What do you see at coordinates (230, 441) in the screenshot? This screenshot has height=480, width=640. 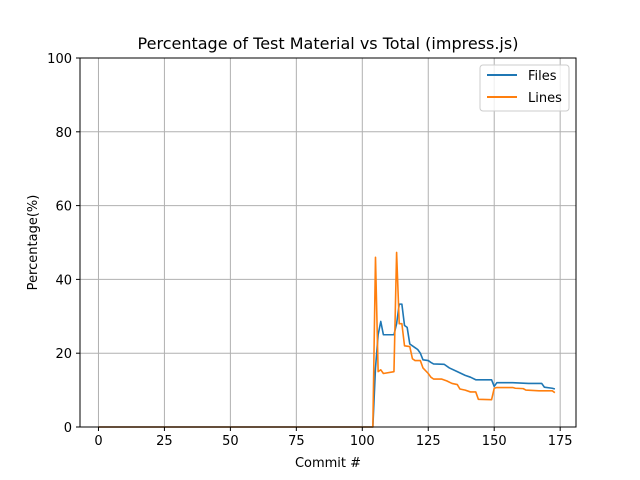 I see `x-tick-label: 50` at bounding box center [230, 441].